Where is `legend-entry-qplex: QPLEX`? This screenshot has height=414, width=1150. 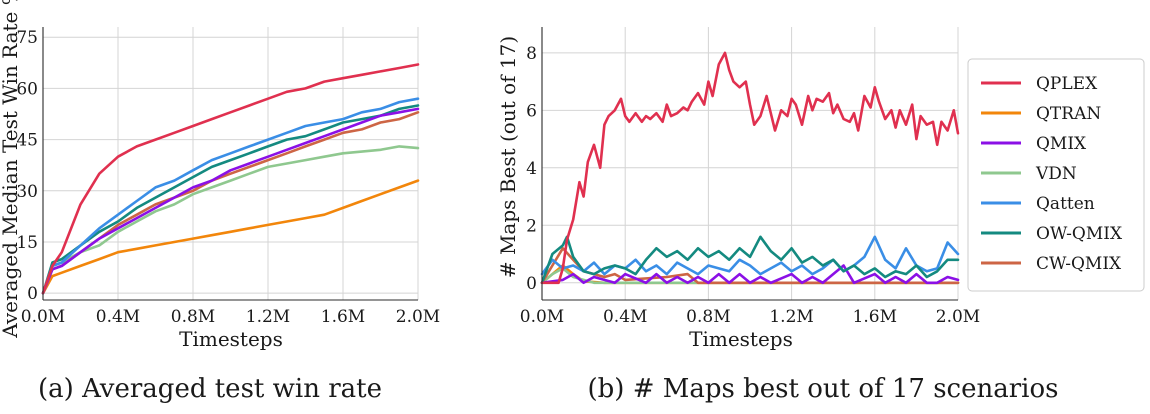 legend-entry-qplex: QPLEX is located at coordinates (1039, 84).